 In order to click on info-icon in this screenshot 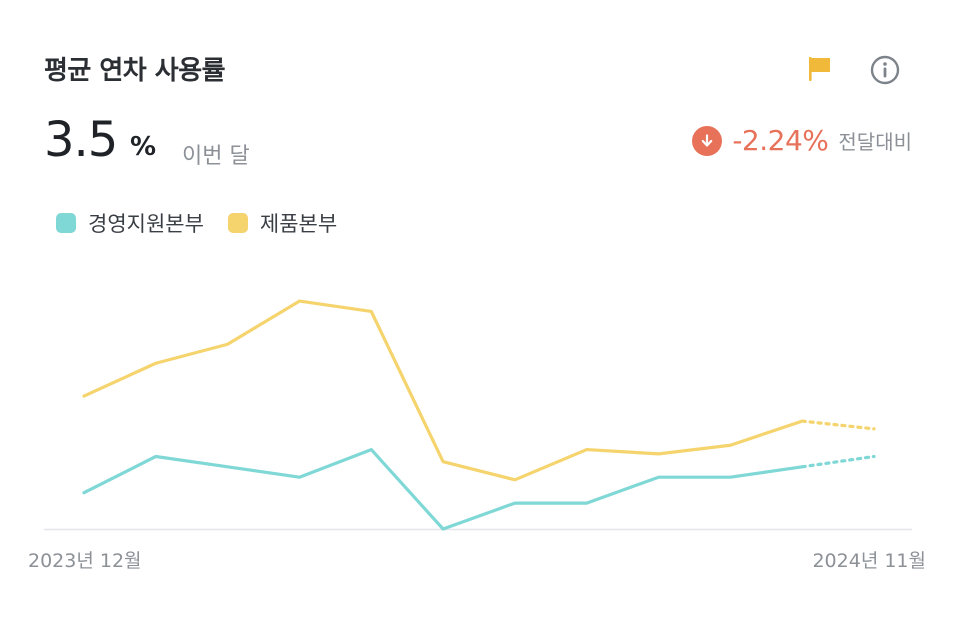, I will do `click(885, 70)`.